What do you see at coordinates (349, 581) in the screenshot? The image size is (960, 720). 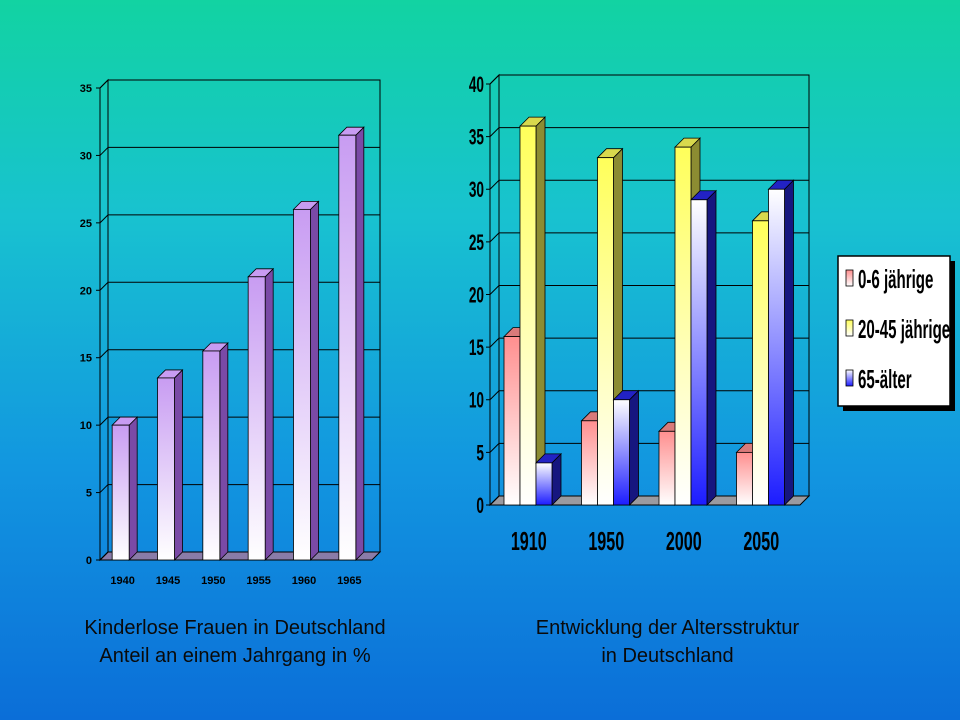 I see `chart1-x-tick-label: 1965` at bounding box center [349, 581].